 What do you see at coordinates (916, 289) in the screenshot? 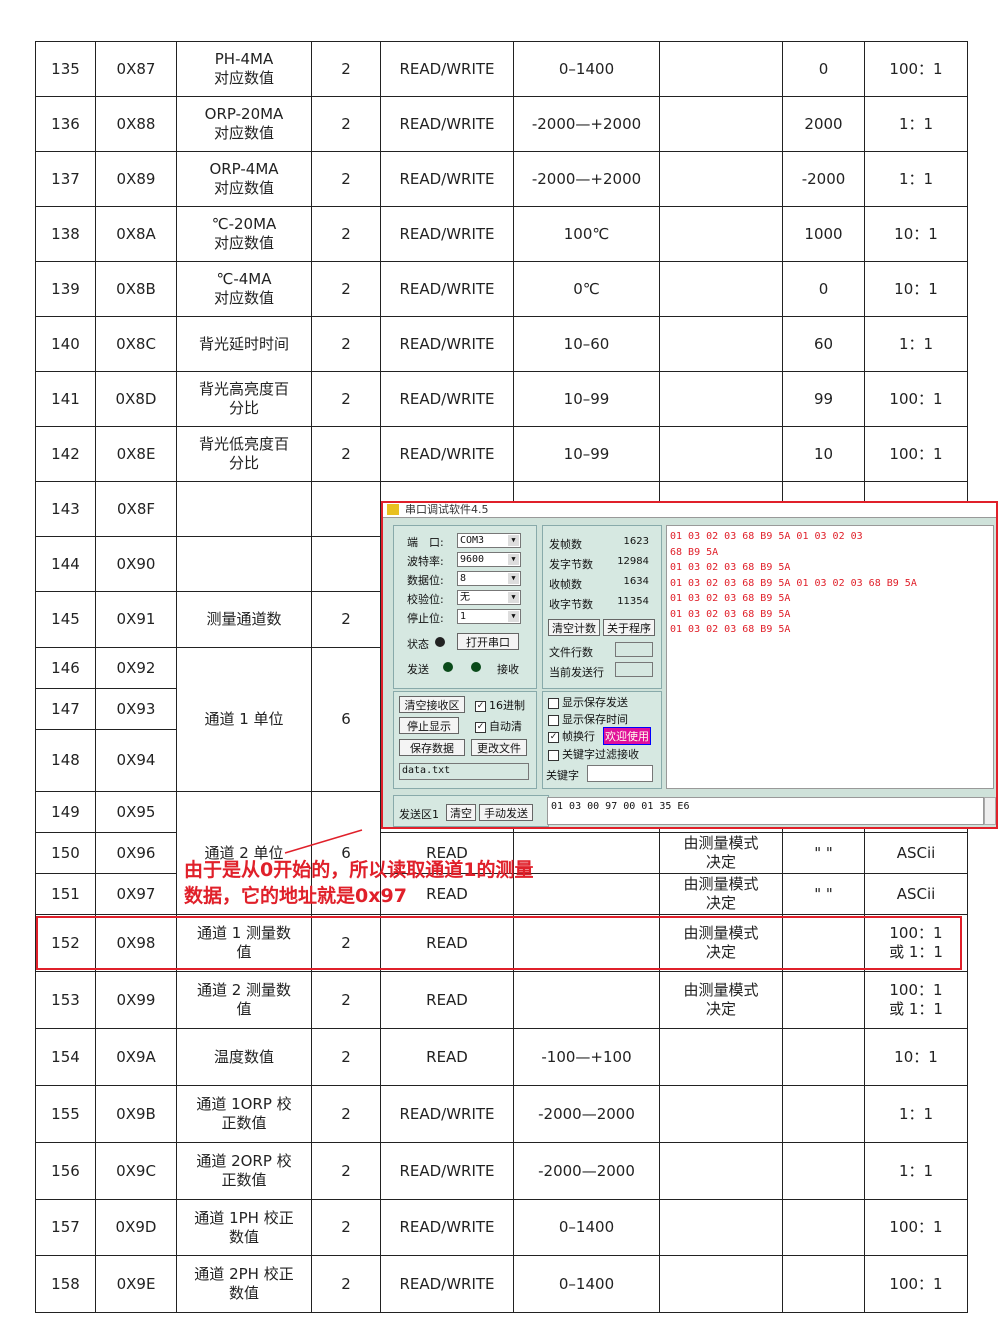
I see `cell-ratio: 10：1` at bounding box center [916, 289].